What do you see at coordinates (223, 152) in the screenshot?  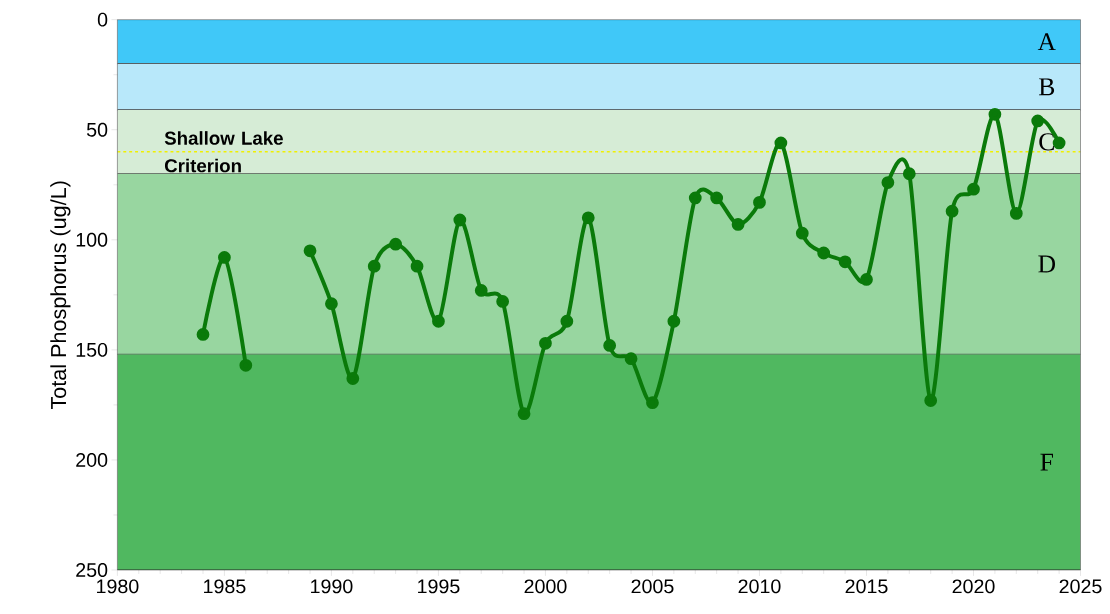 I see `ref-line-label: Shallow Lake Criterion` at bounding box center [223, 152].